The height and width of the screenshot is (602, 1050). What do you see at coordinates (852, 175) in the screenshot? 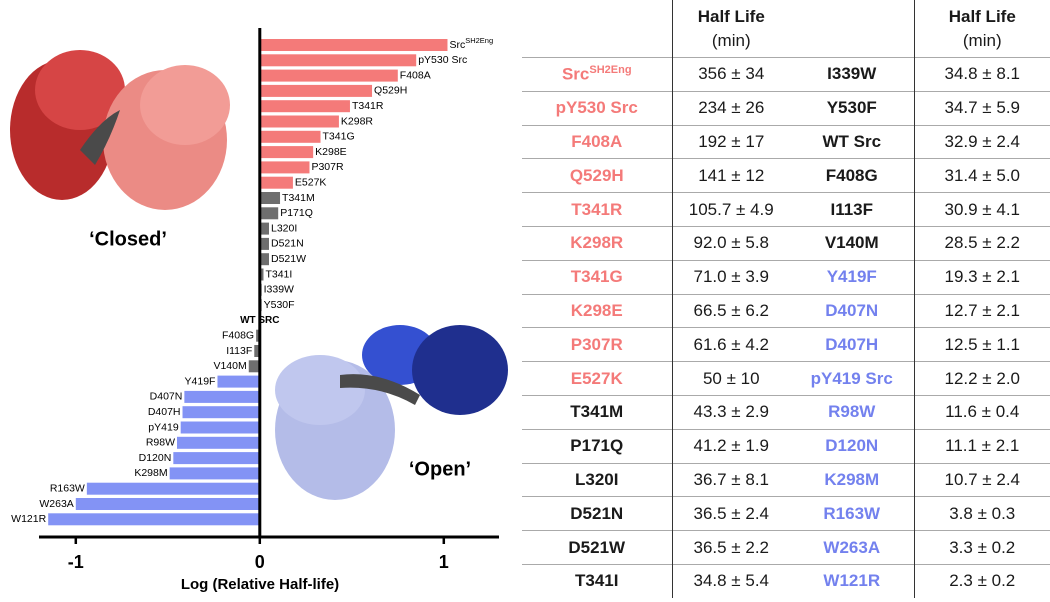
I see `mutant-name: F408G` at bounding box center [852, 175].